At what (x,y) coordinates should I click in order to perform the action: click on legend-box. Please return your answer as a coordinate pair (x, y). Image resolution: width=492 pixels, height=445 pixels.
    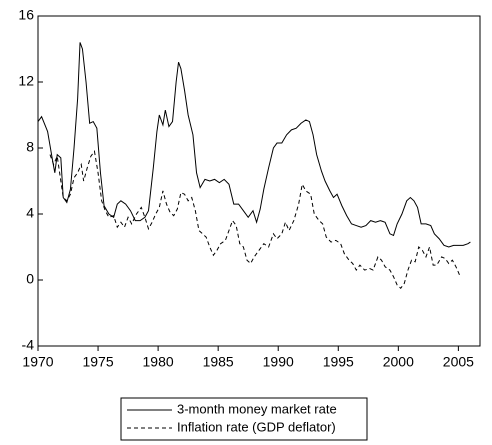
    Looking at the image, I should click on (244, 419).